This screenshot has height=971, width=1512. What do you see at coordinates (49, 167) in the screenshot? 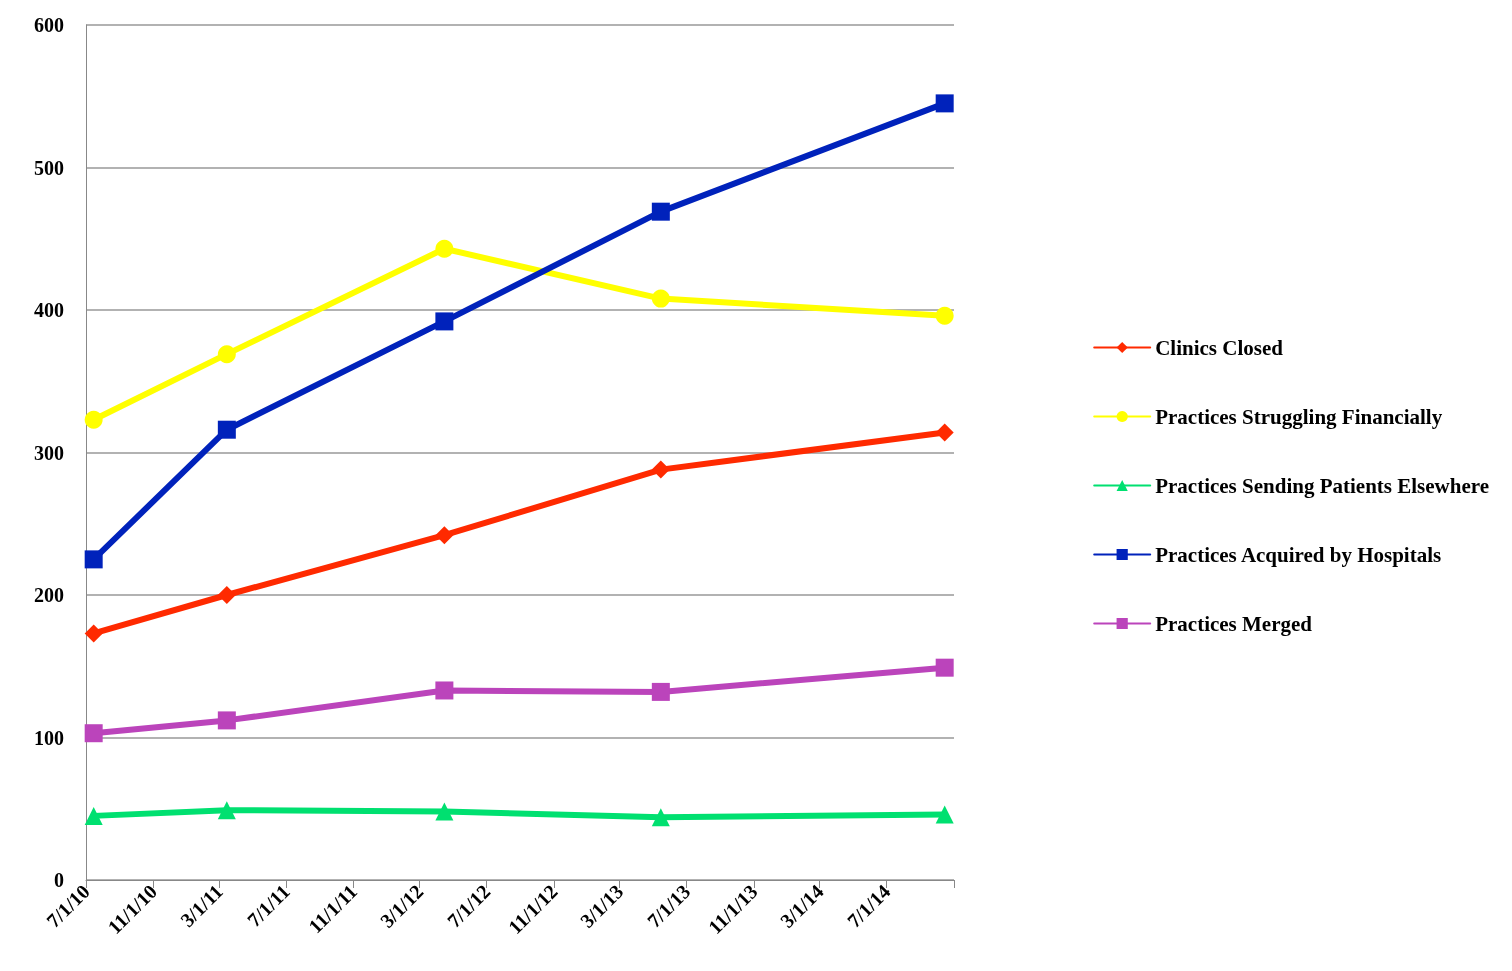
I see `y-tick-label: 500` at bounding box center [49, 167].